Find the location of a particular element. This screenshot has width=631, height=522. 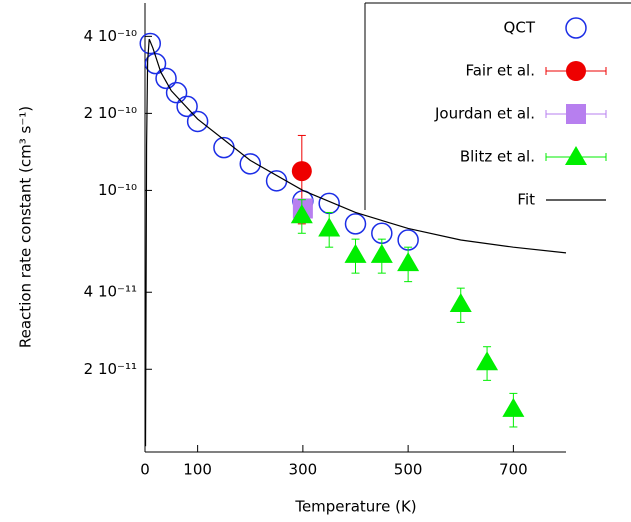

x-tick-label: 300 is located at coordinates (303, 470).